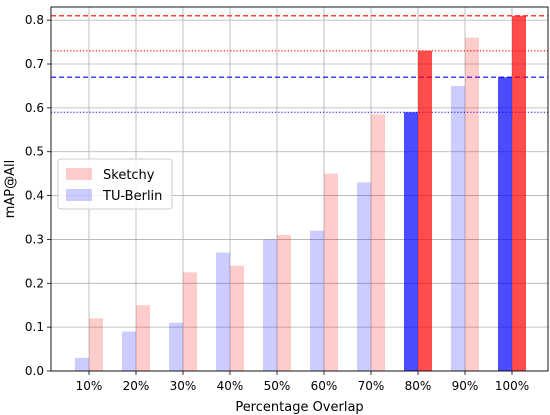  Describe the element at coordinates (512, 386) in the screenshot. I see `x-tick-label: 100%` at that location.